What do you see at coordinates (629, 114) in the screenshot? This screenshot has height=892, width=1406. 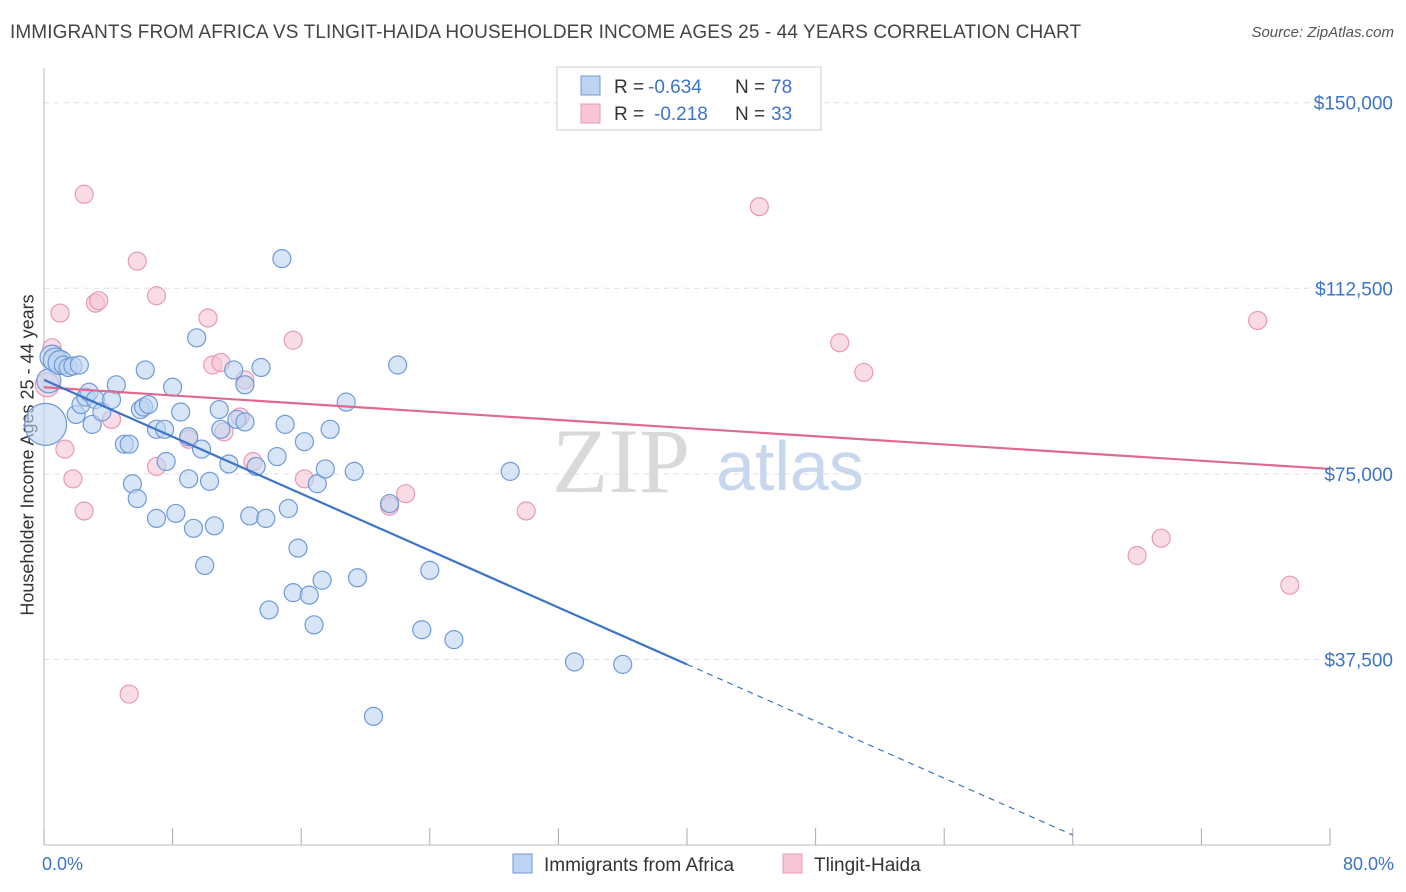 I see `legend-r-label-2: R =` at bounding box center [629, 114].